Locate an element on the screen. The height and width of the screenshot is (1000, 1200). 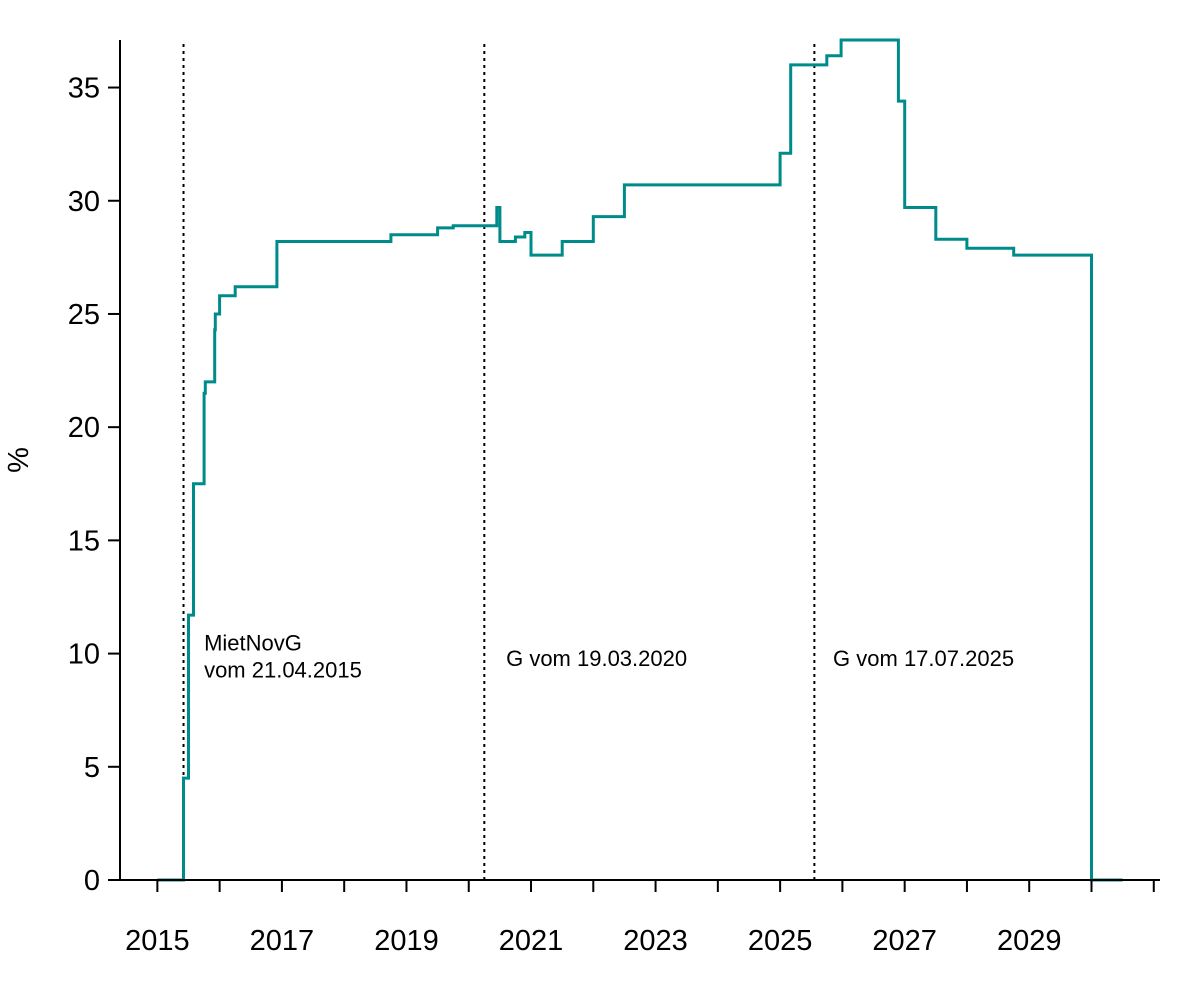
x-tick-label: 2017 is located at coordinates (282, 941).